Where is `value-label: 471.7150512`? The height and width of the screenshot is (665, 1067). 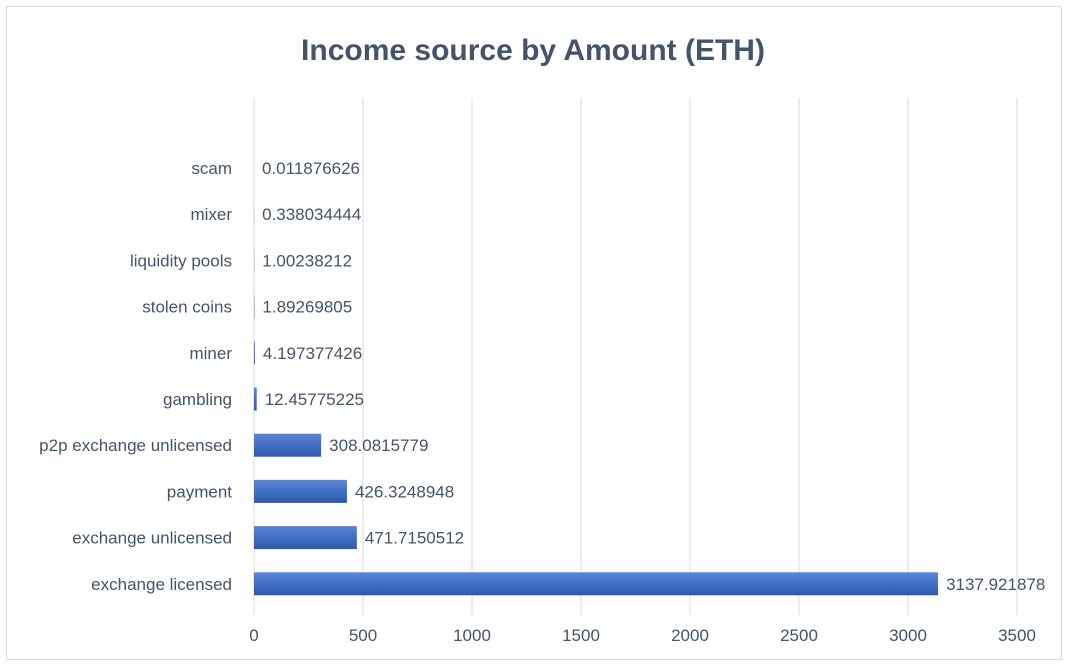
value-label: 471.7150512 is located at coordinates (414, 538).